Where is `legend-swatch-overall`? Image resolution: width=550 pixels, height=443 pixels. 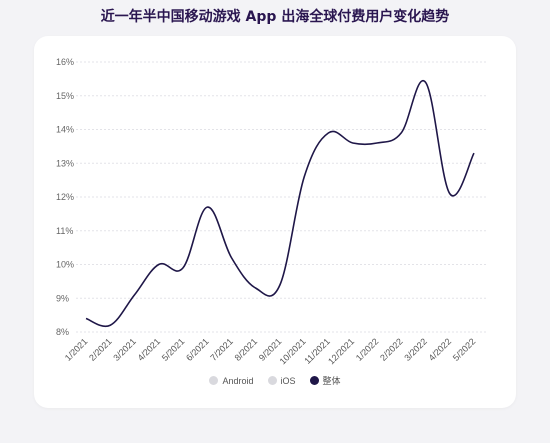
legend-swatch-overall is located at coordinates (314, 380).